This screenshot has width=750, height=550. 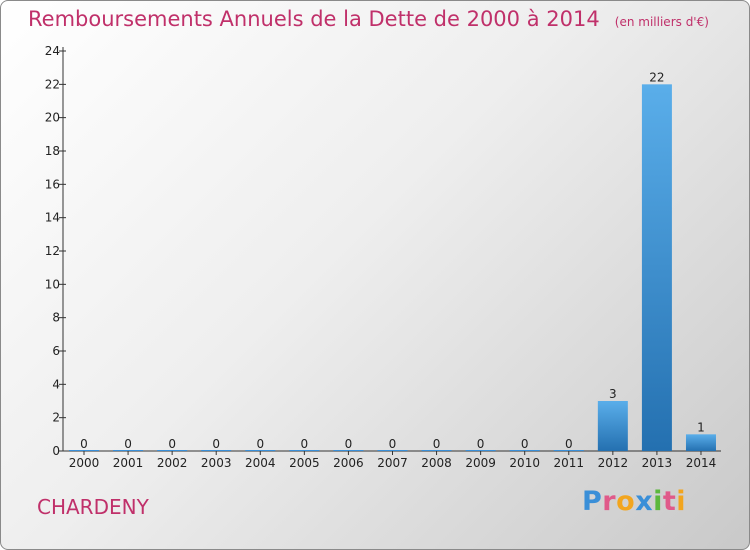 What do you see at coordinates (93, 507) in the screenshot?
I see `commune-name: CHARDENY` at bounding box center [93, 507].